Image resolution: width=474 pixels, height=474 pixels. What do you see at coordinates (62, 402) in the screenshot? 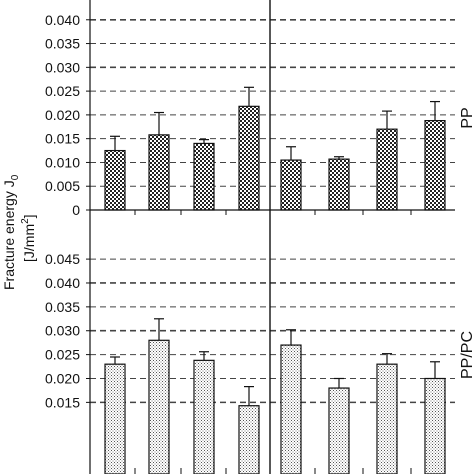
I see `y-tick-label-bottom-0: 0.015` at bounding box center [62, 402].